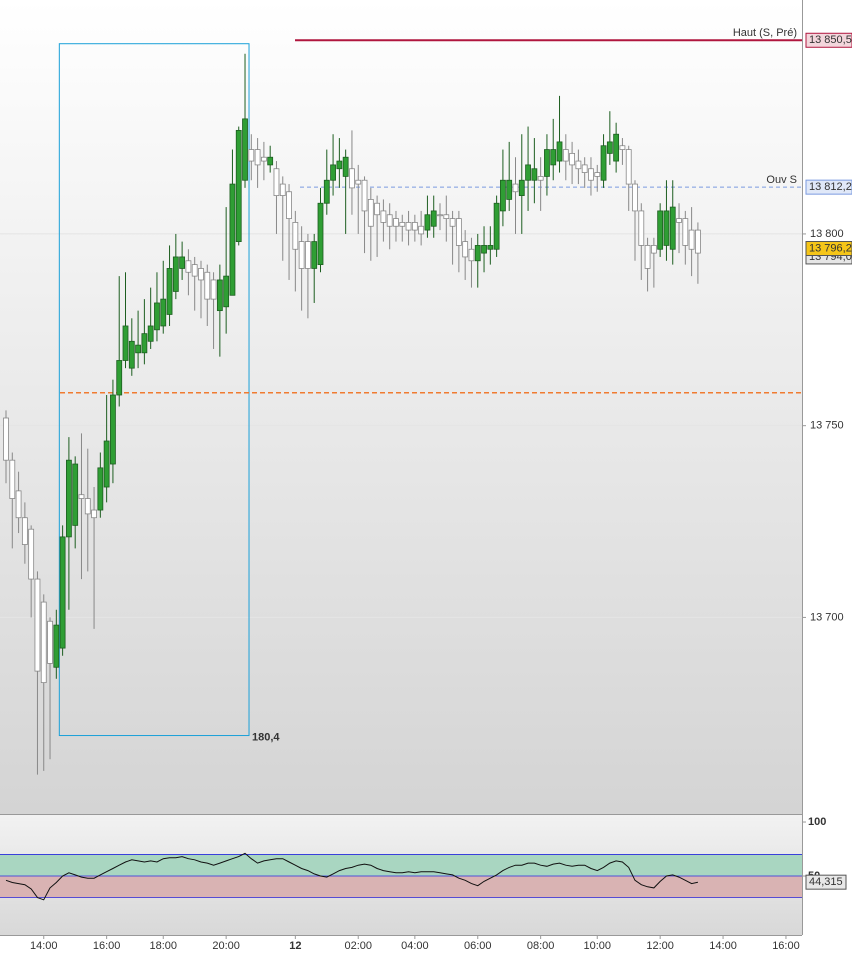  I want to click on x-tick-label: 06:00, so click(478, 946).